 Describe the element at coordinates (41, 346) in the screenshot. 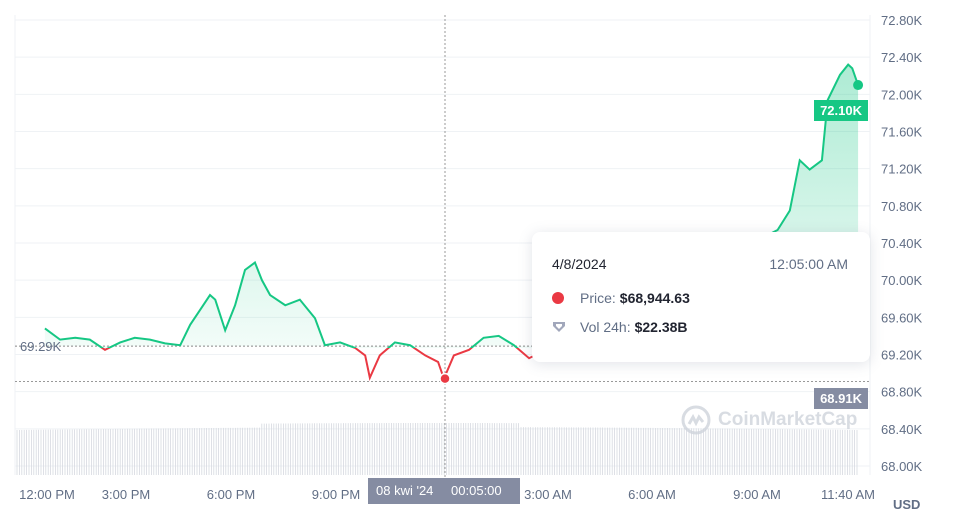

I see `reference-price-label: 69.29K` at that location.